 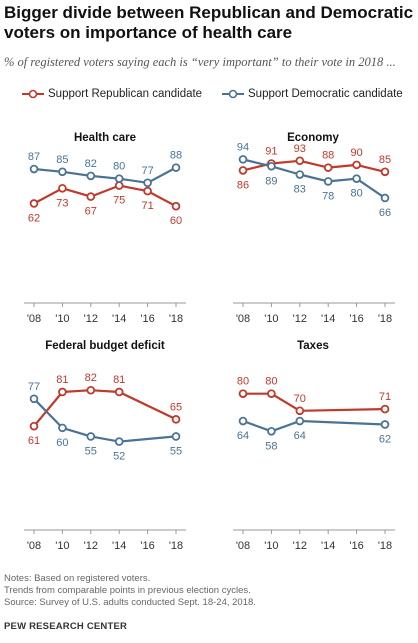 What do you see at coordinates (105, 138) in the screenshot?
I see `panel-title: Health care` at bounding box center [105, 138].